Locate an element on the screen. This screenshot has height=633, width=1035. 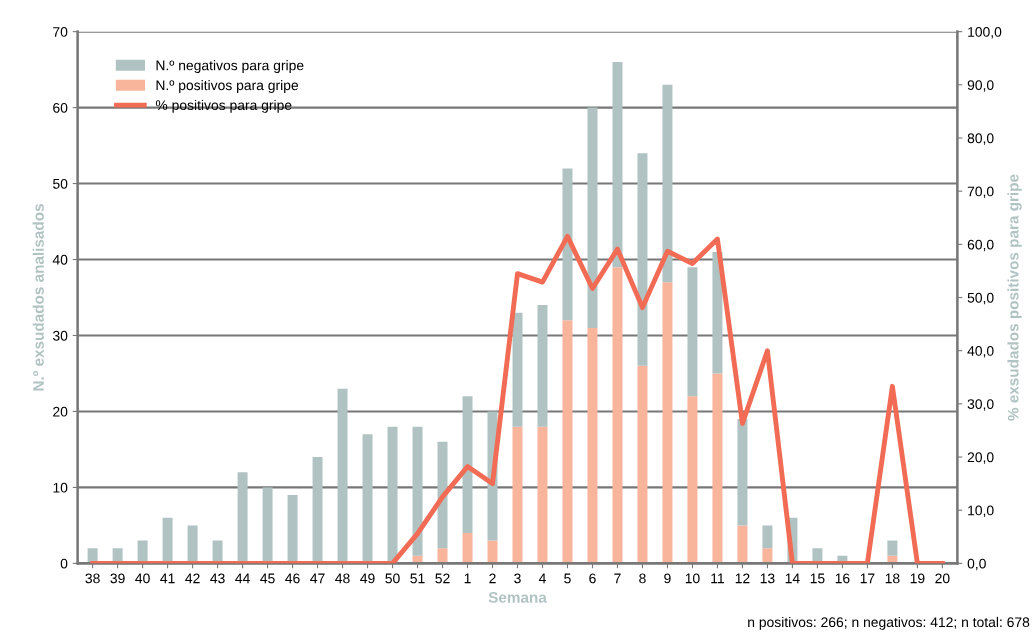
legend-label: N.º positivos para gripe is located at coordinates (227, 86).